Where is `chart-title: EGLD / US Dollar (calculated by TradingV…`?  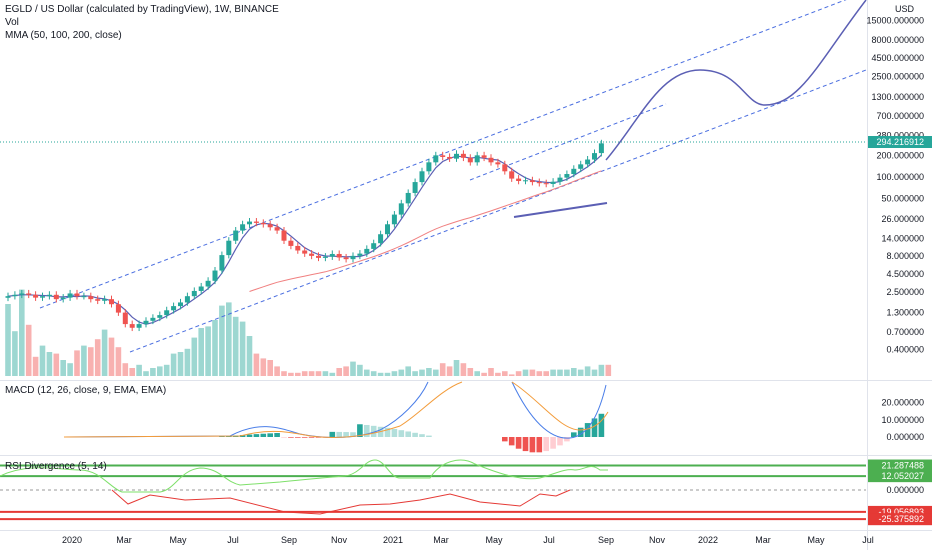
chart-title: EGLD / US Dollar (calculated by TradingV… is located at coordinates (142, 9).